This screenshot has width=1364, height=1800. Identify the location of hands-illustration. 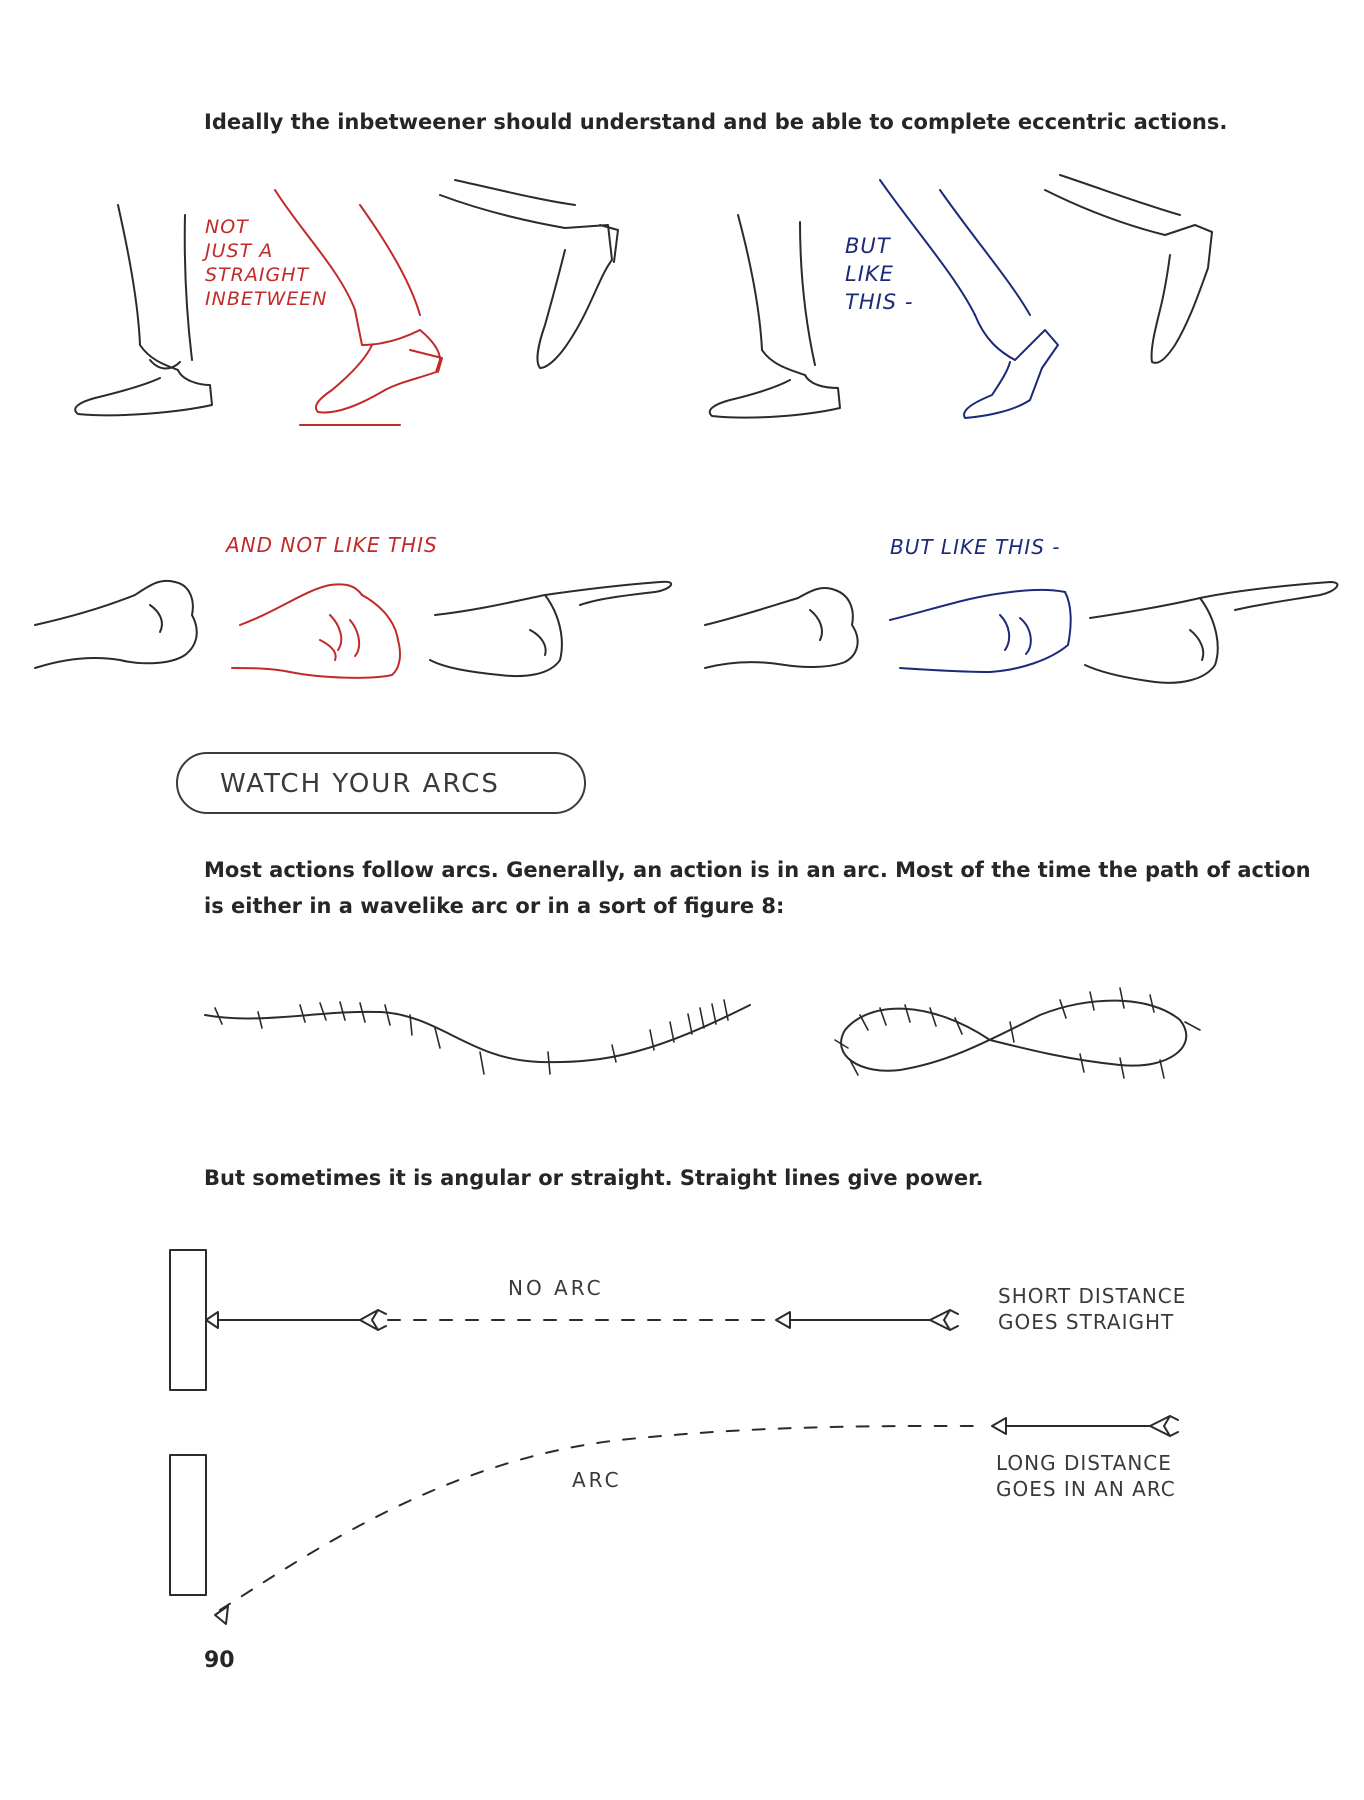
(686, 631).